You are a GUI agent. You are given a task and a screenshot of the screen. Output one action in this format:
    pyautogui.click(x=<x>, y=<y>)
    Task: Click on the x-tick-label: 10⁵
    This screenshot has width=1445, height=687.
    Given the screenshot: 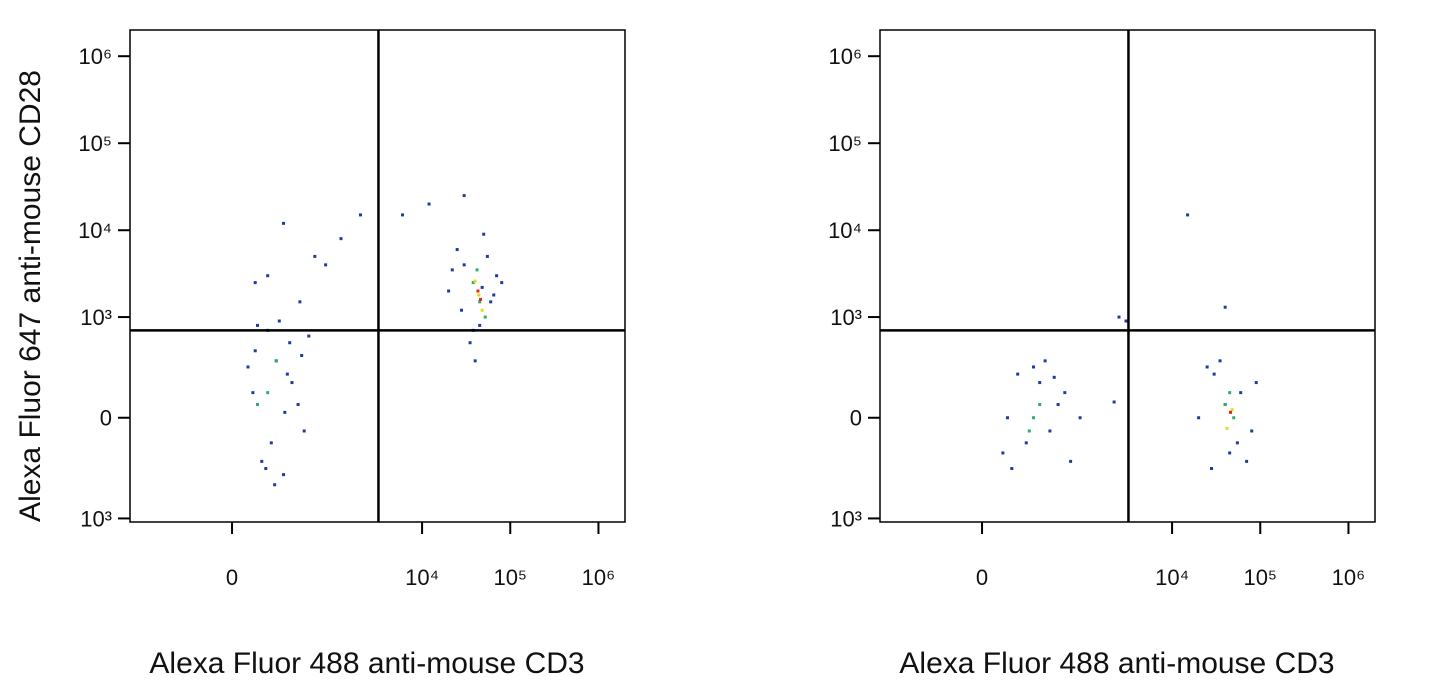 What is the action you would take?
    pyautogui.click(x=1260, y=577)
    